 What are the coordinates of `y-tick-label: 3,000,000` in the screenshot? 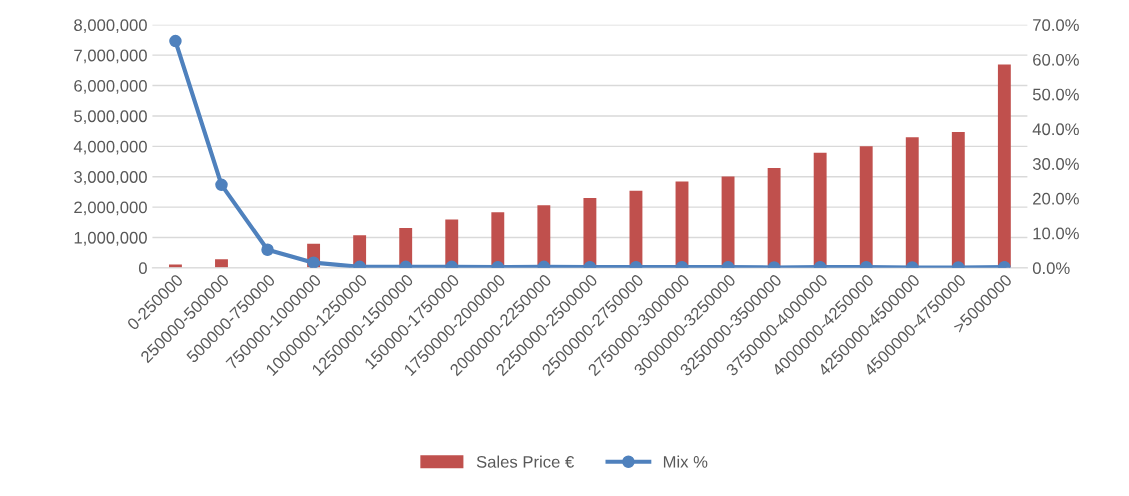 It's located at (110, 178).